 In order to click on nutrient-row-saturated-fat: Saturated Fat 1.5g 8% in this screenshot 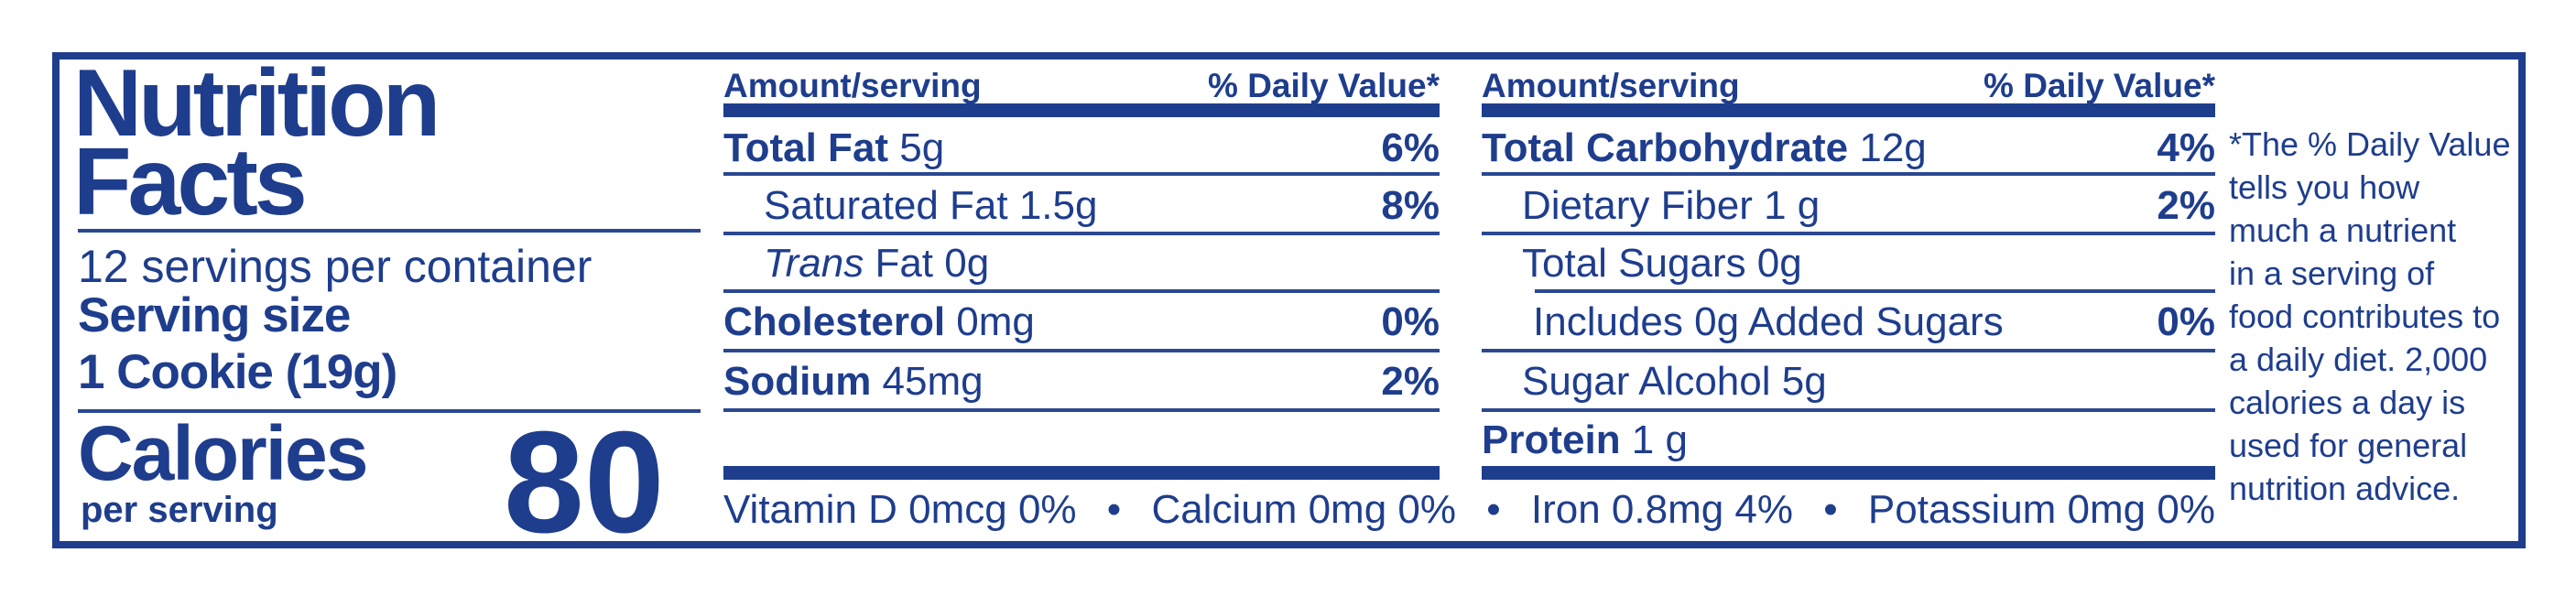, I will do `click(1081, 206)`.